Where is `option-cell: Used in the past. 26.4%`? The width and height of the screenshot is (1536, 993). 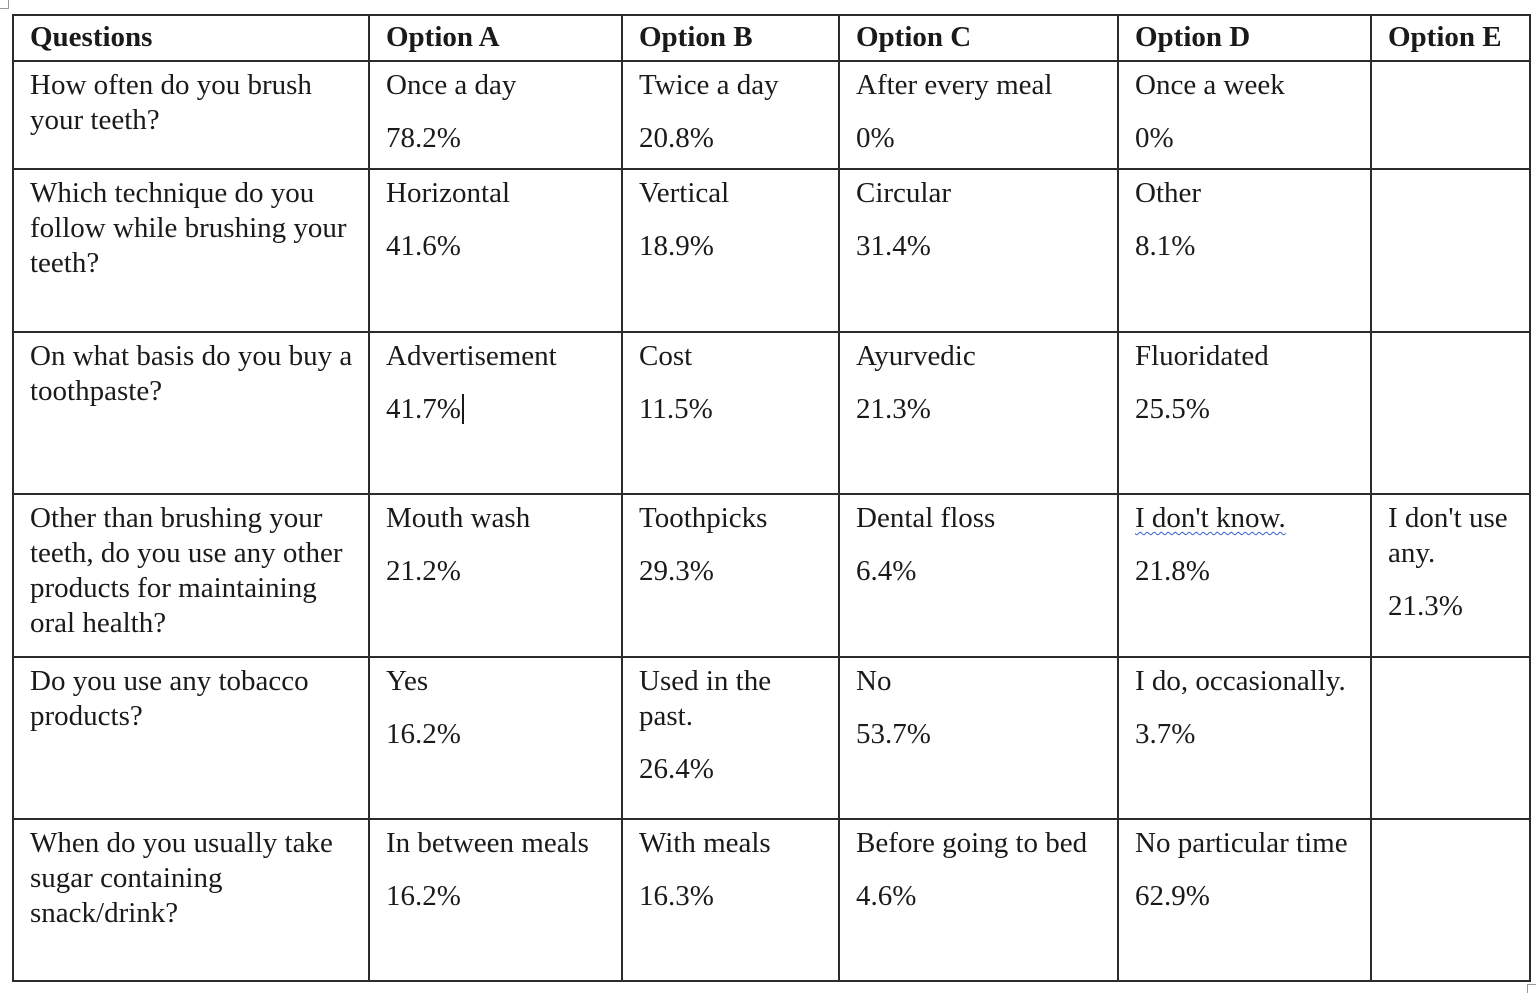 option-cell: Used in the past. 26.4% is located at coordinates (730, 738).